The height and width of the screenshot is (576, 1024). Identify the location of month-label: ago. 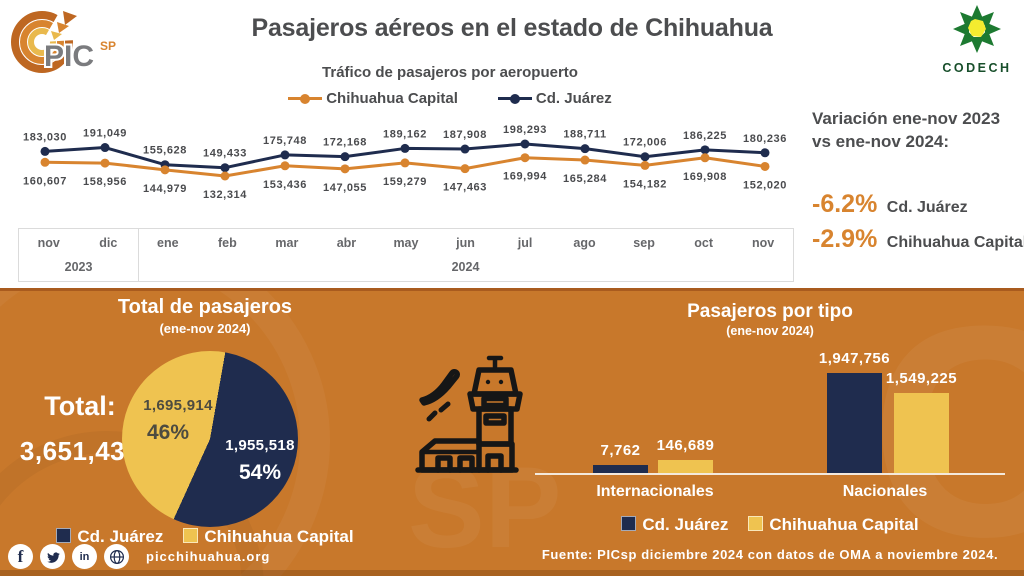
(584, 243).